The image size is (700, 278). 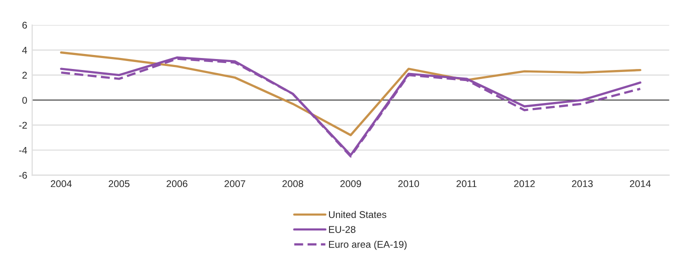 What do you see at coordinates (409, 184) in the screenshot?
I see `x-tick-label: 2010` at bounding box center [409, 184].